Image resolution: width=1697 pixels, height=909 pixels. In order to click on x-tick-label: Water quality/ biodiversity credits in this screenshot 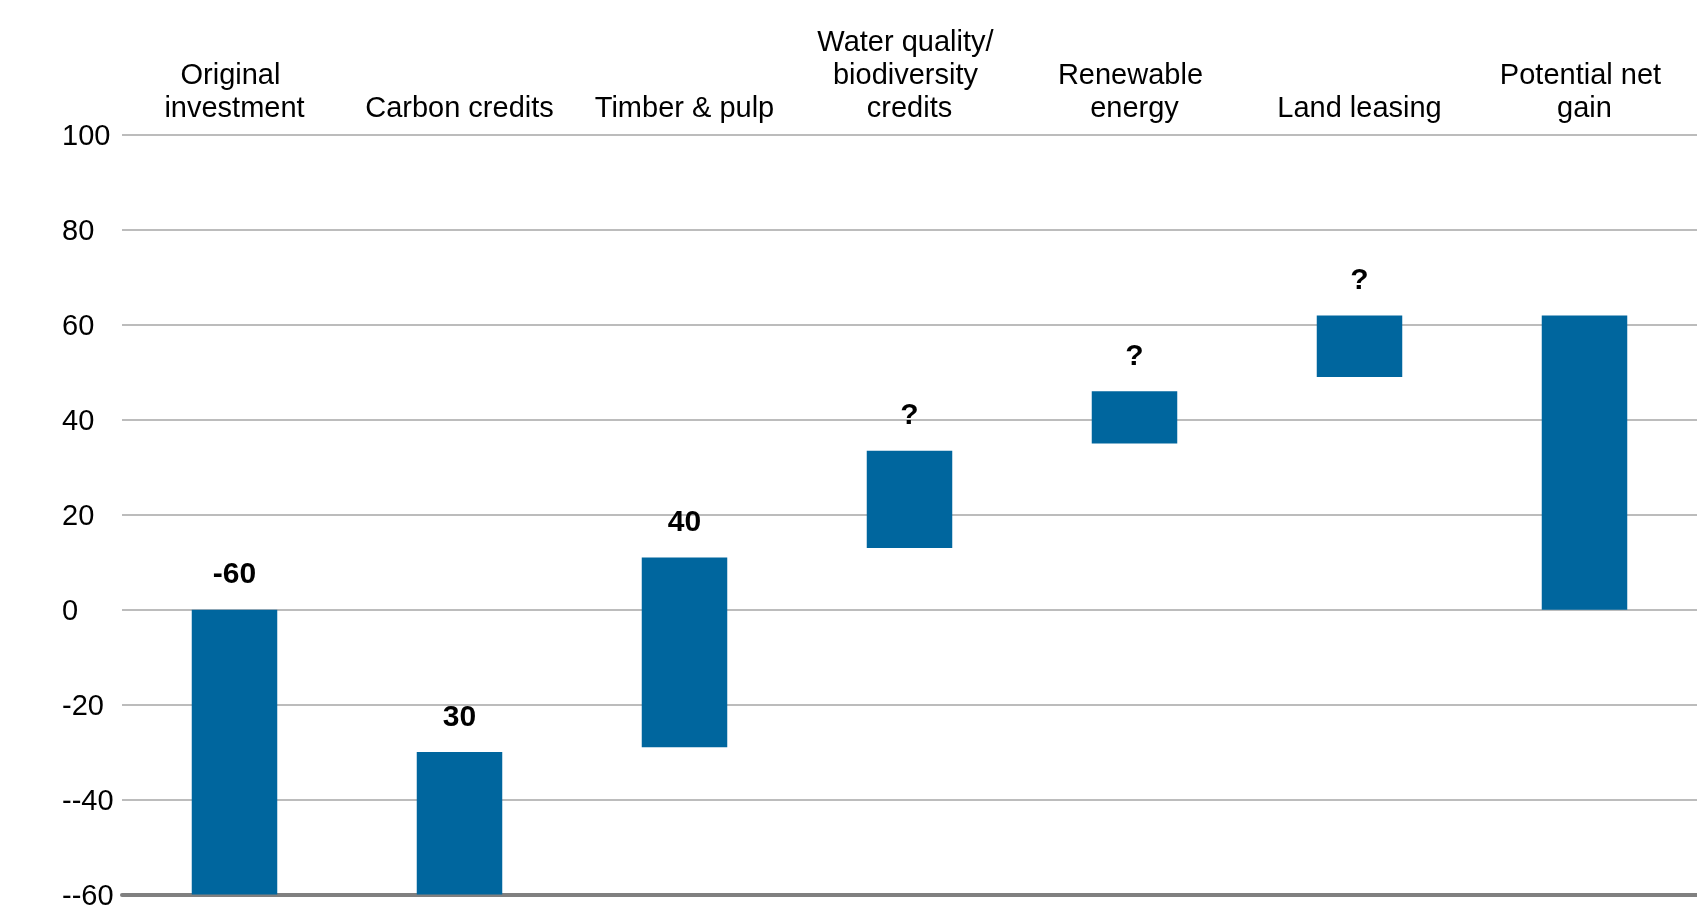, I will do `click(909, 73)`.